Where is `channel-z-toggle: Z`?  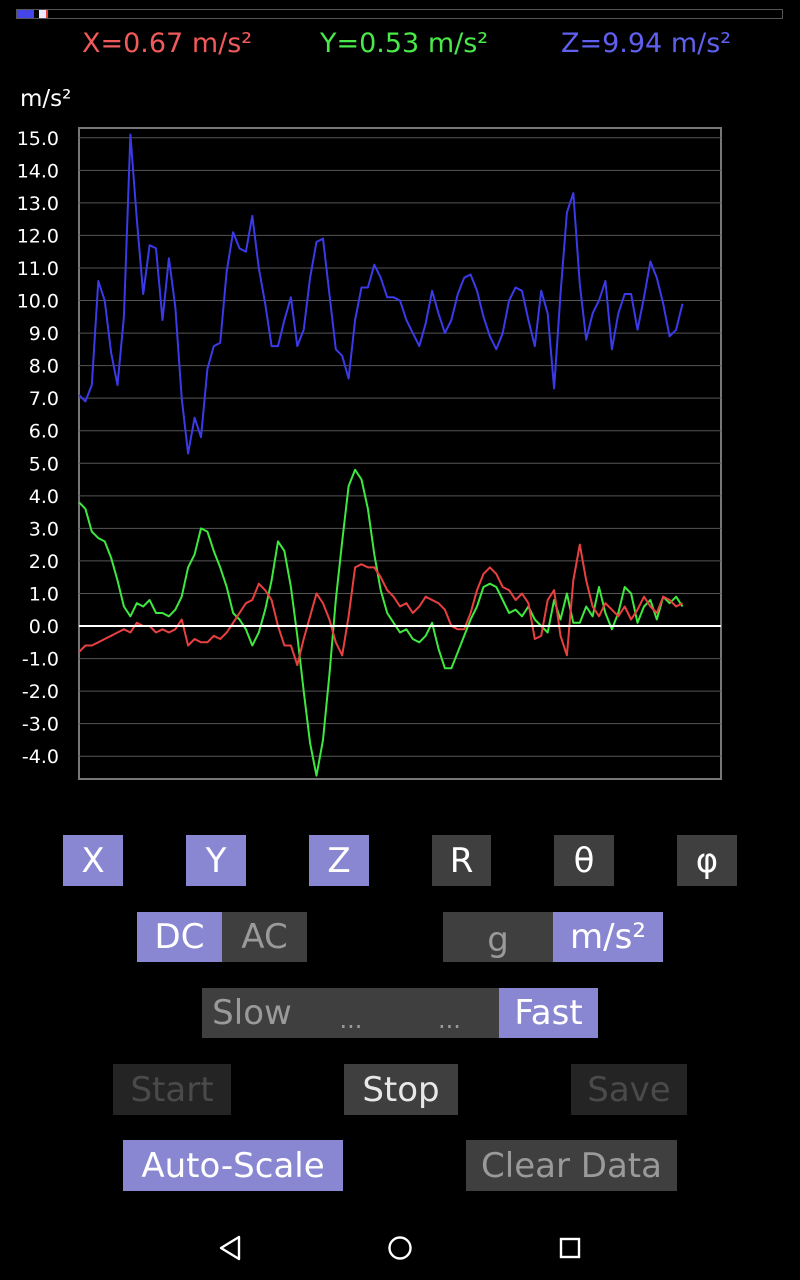 channel-z-toggle: Z is located at coordinates (339, 860).